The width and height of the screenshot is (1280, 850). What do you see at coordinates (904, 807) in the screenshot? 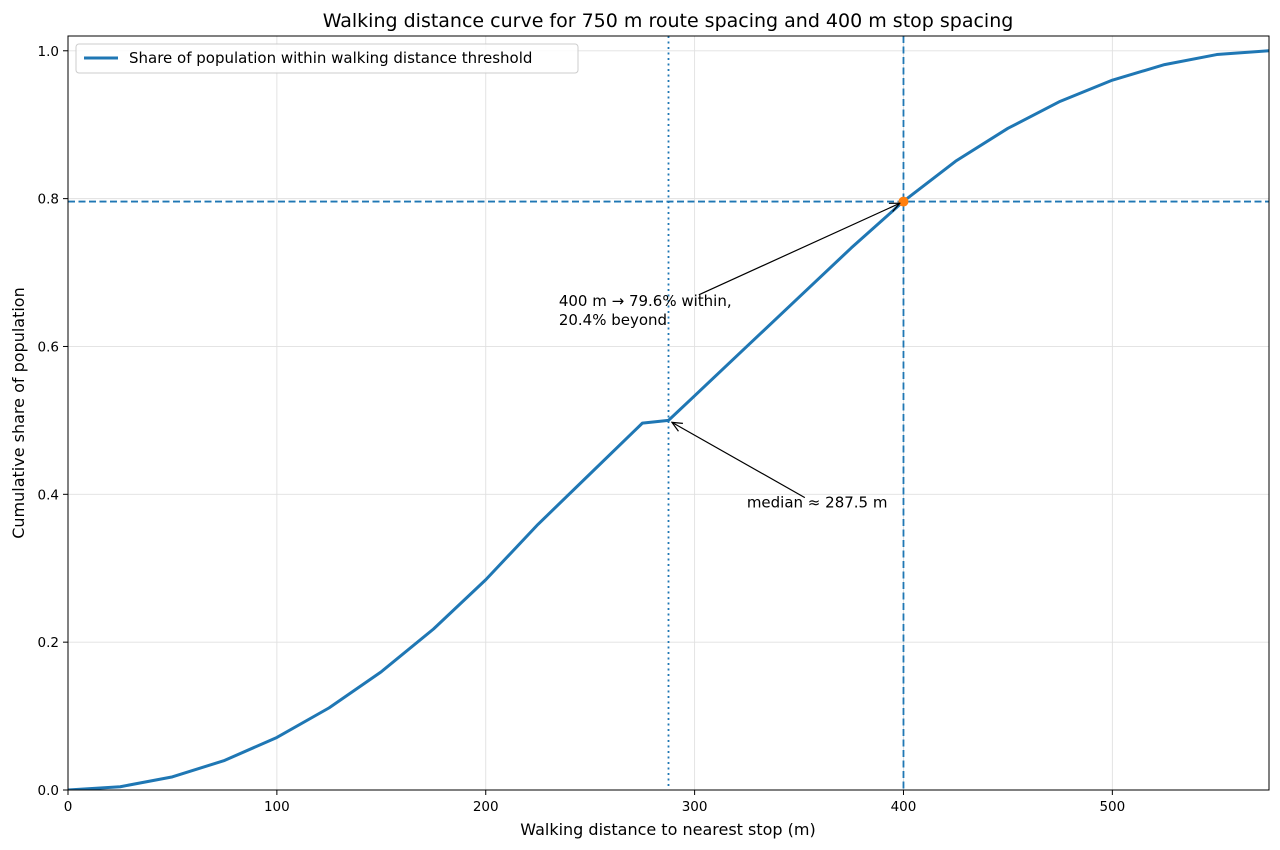
I see `x-tick-label-4: 400` at bounding box center [904, 807].